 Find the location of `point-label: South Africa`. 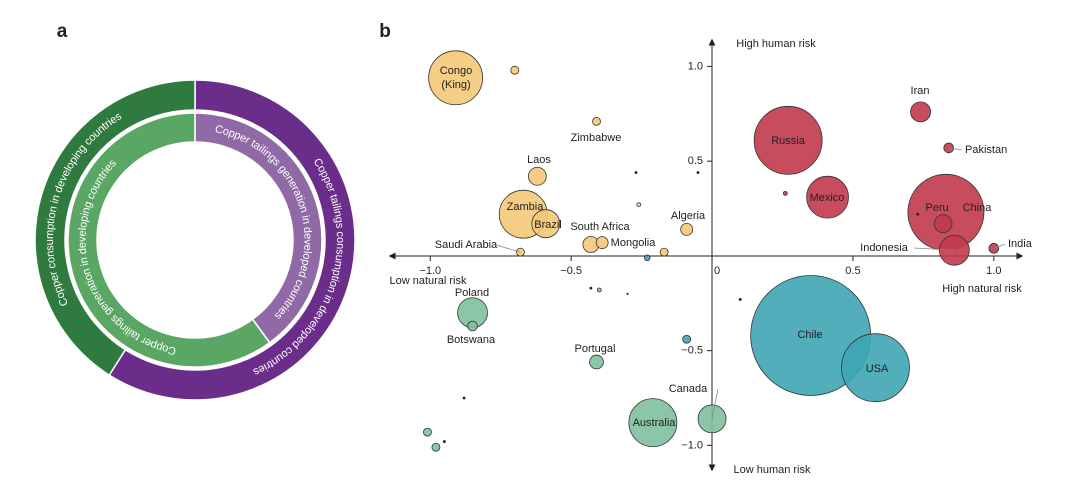

point-label: South Africa is located at coordinates (600, 227).